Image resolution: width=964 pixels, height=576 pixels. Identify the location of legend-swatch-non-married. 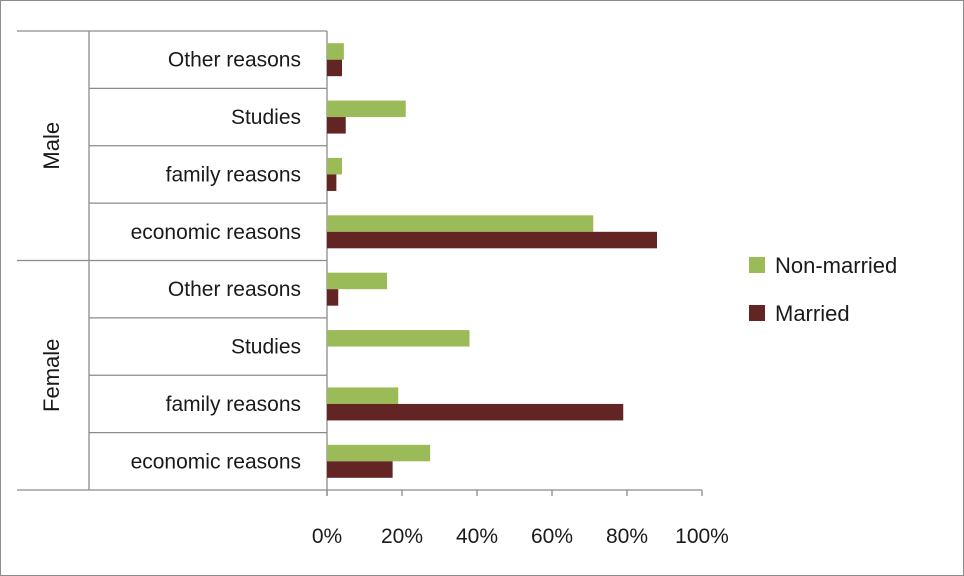
(757, 265).